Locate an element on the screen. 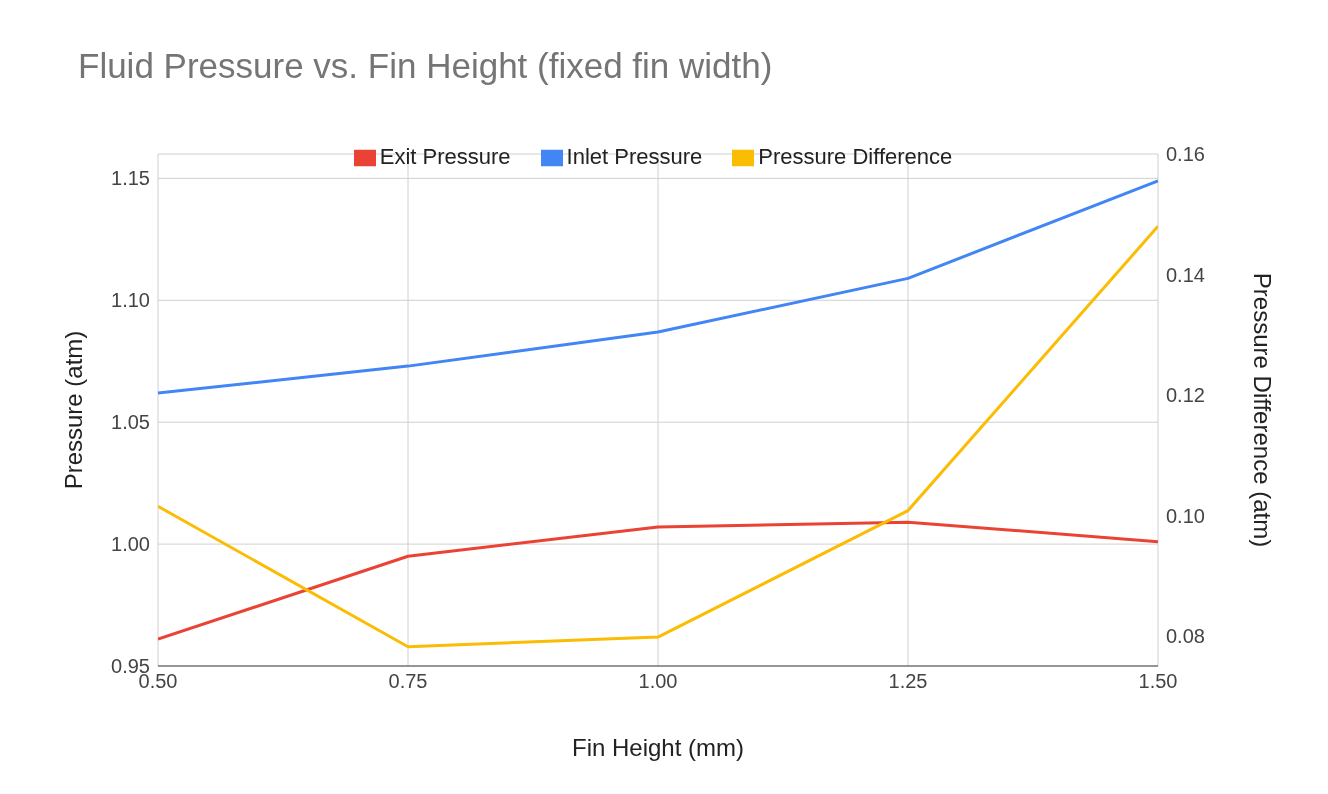  y2-tick-label: 0.16 is located at coordinates (1185, 154).